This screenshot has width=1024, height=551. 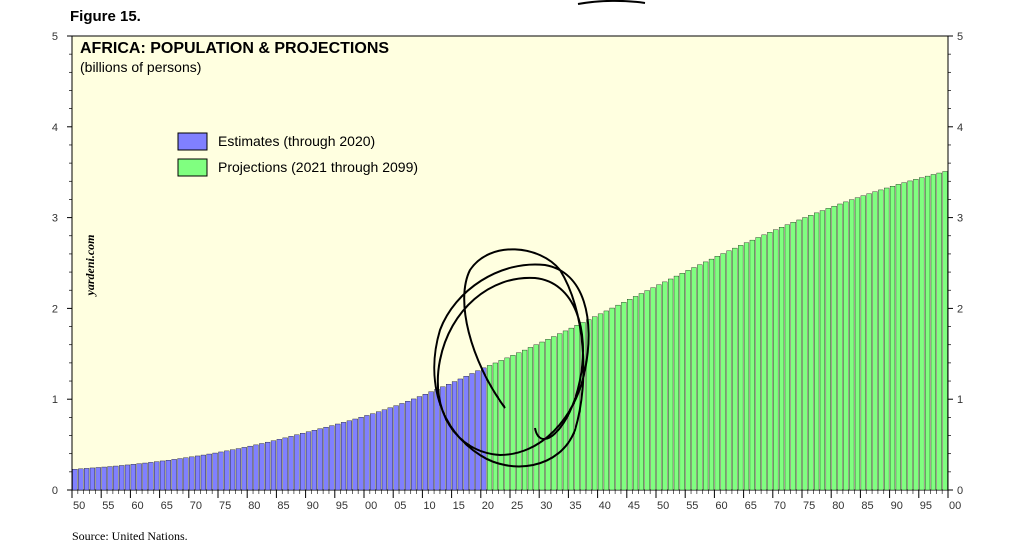 I want to click on bar-estimate-1981, so click(x=256, y=467).